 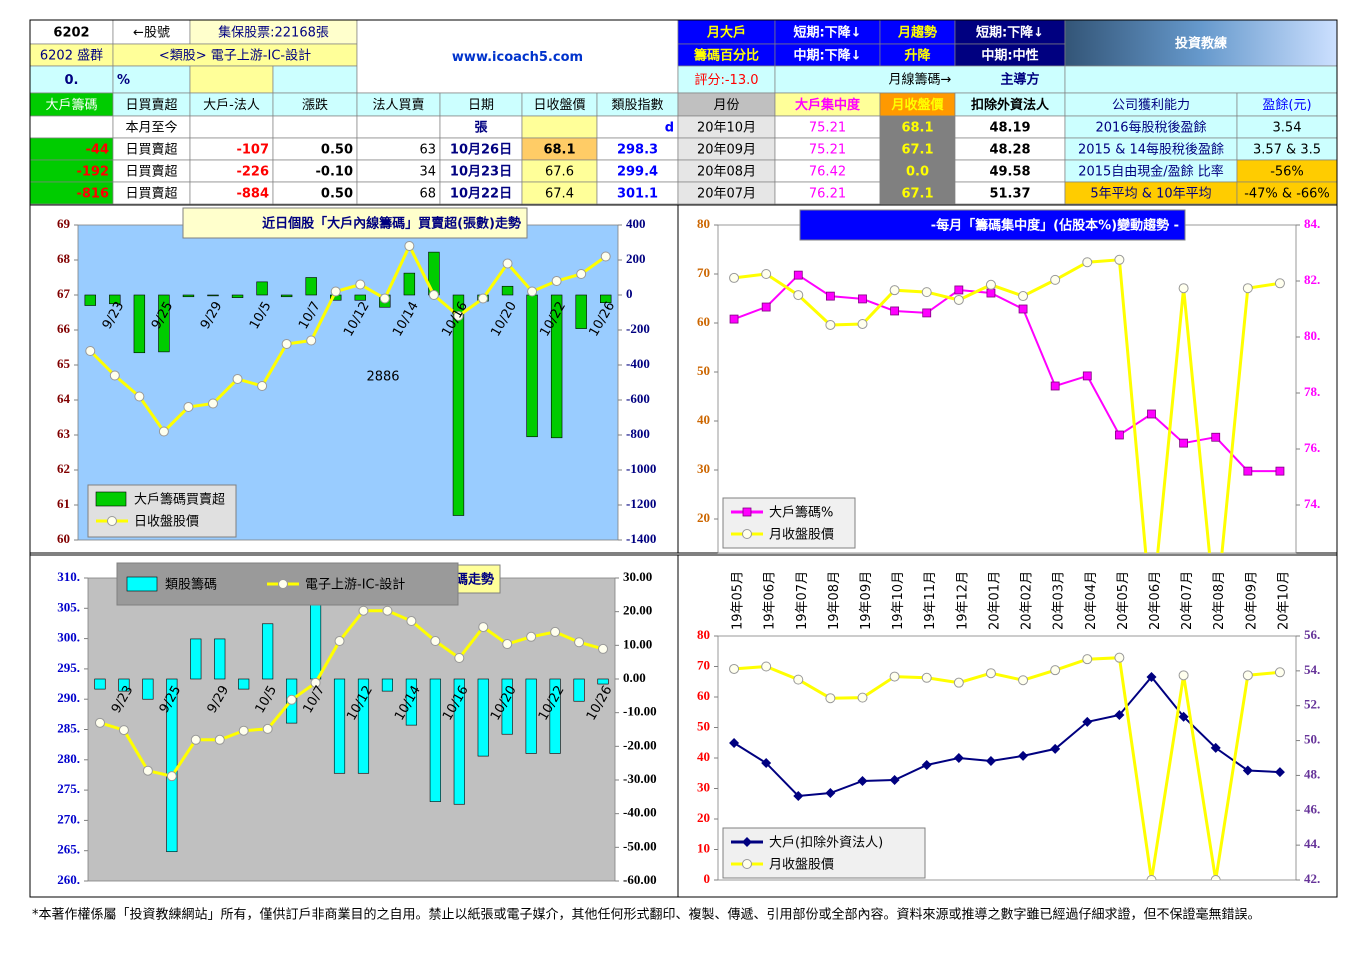 What do you see at coordinates (151, 194) in the screenshot?
I see `table-text: 日買賣超` at bounding box center [151, 194].